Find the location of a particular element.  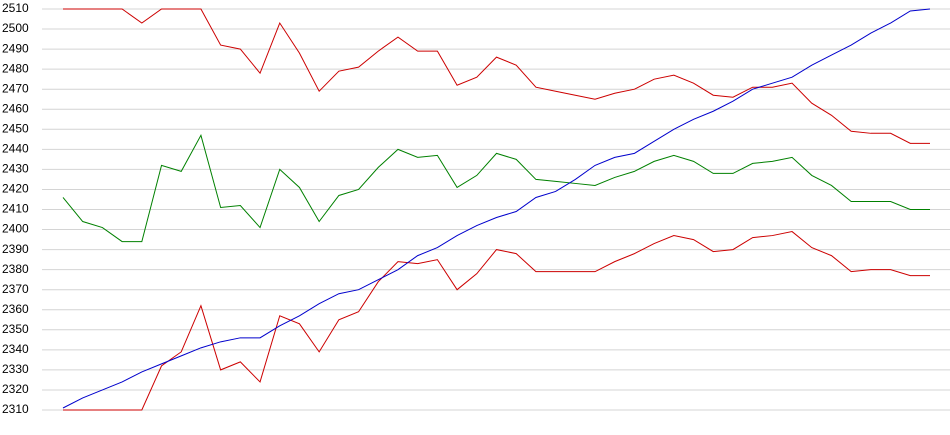

y-tick-label: 2390 is located at coordinates (15, 249).